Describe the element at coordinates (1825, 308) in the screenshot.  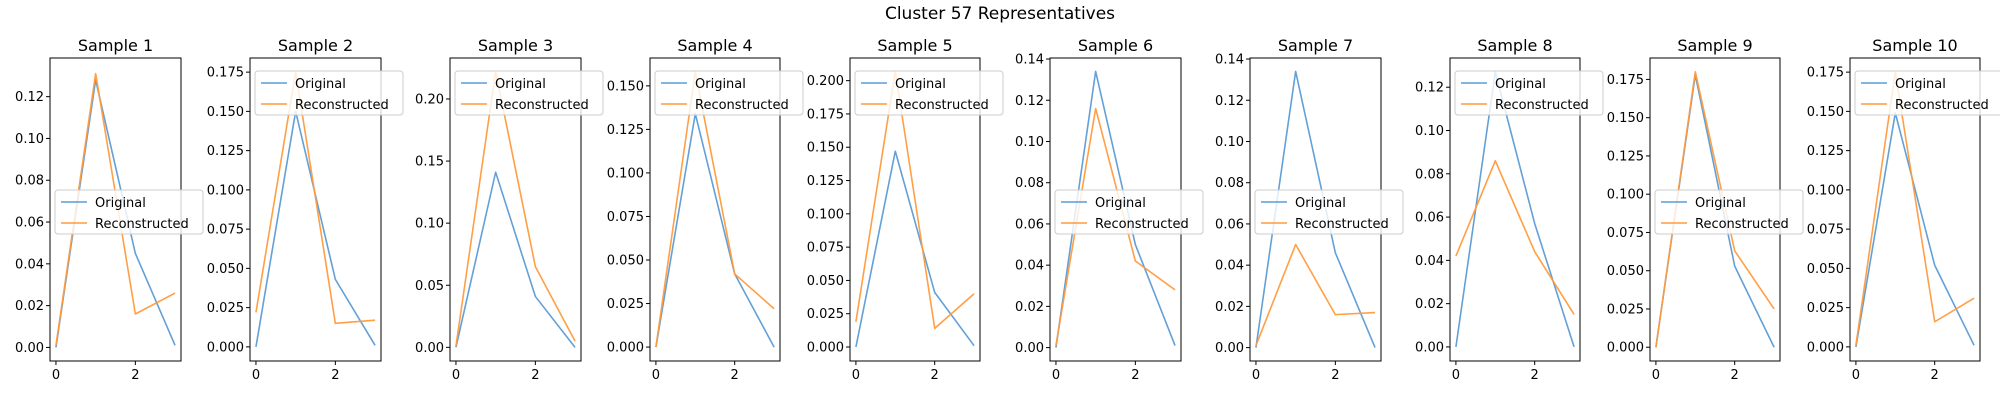
I see `y-tick-label: 0.025` at that location.